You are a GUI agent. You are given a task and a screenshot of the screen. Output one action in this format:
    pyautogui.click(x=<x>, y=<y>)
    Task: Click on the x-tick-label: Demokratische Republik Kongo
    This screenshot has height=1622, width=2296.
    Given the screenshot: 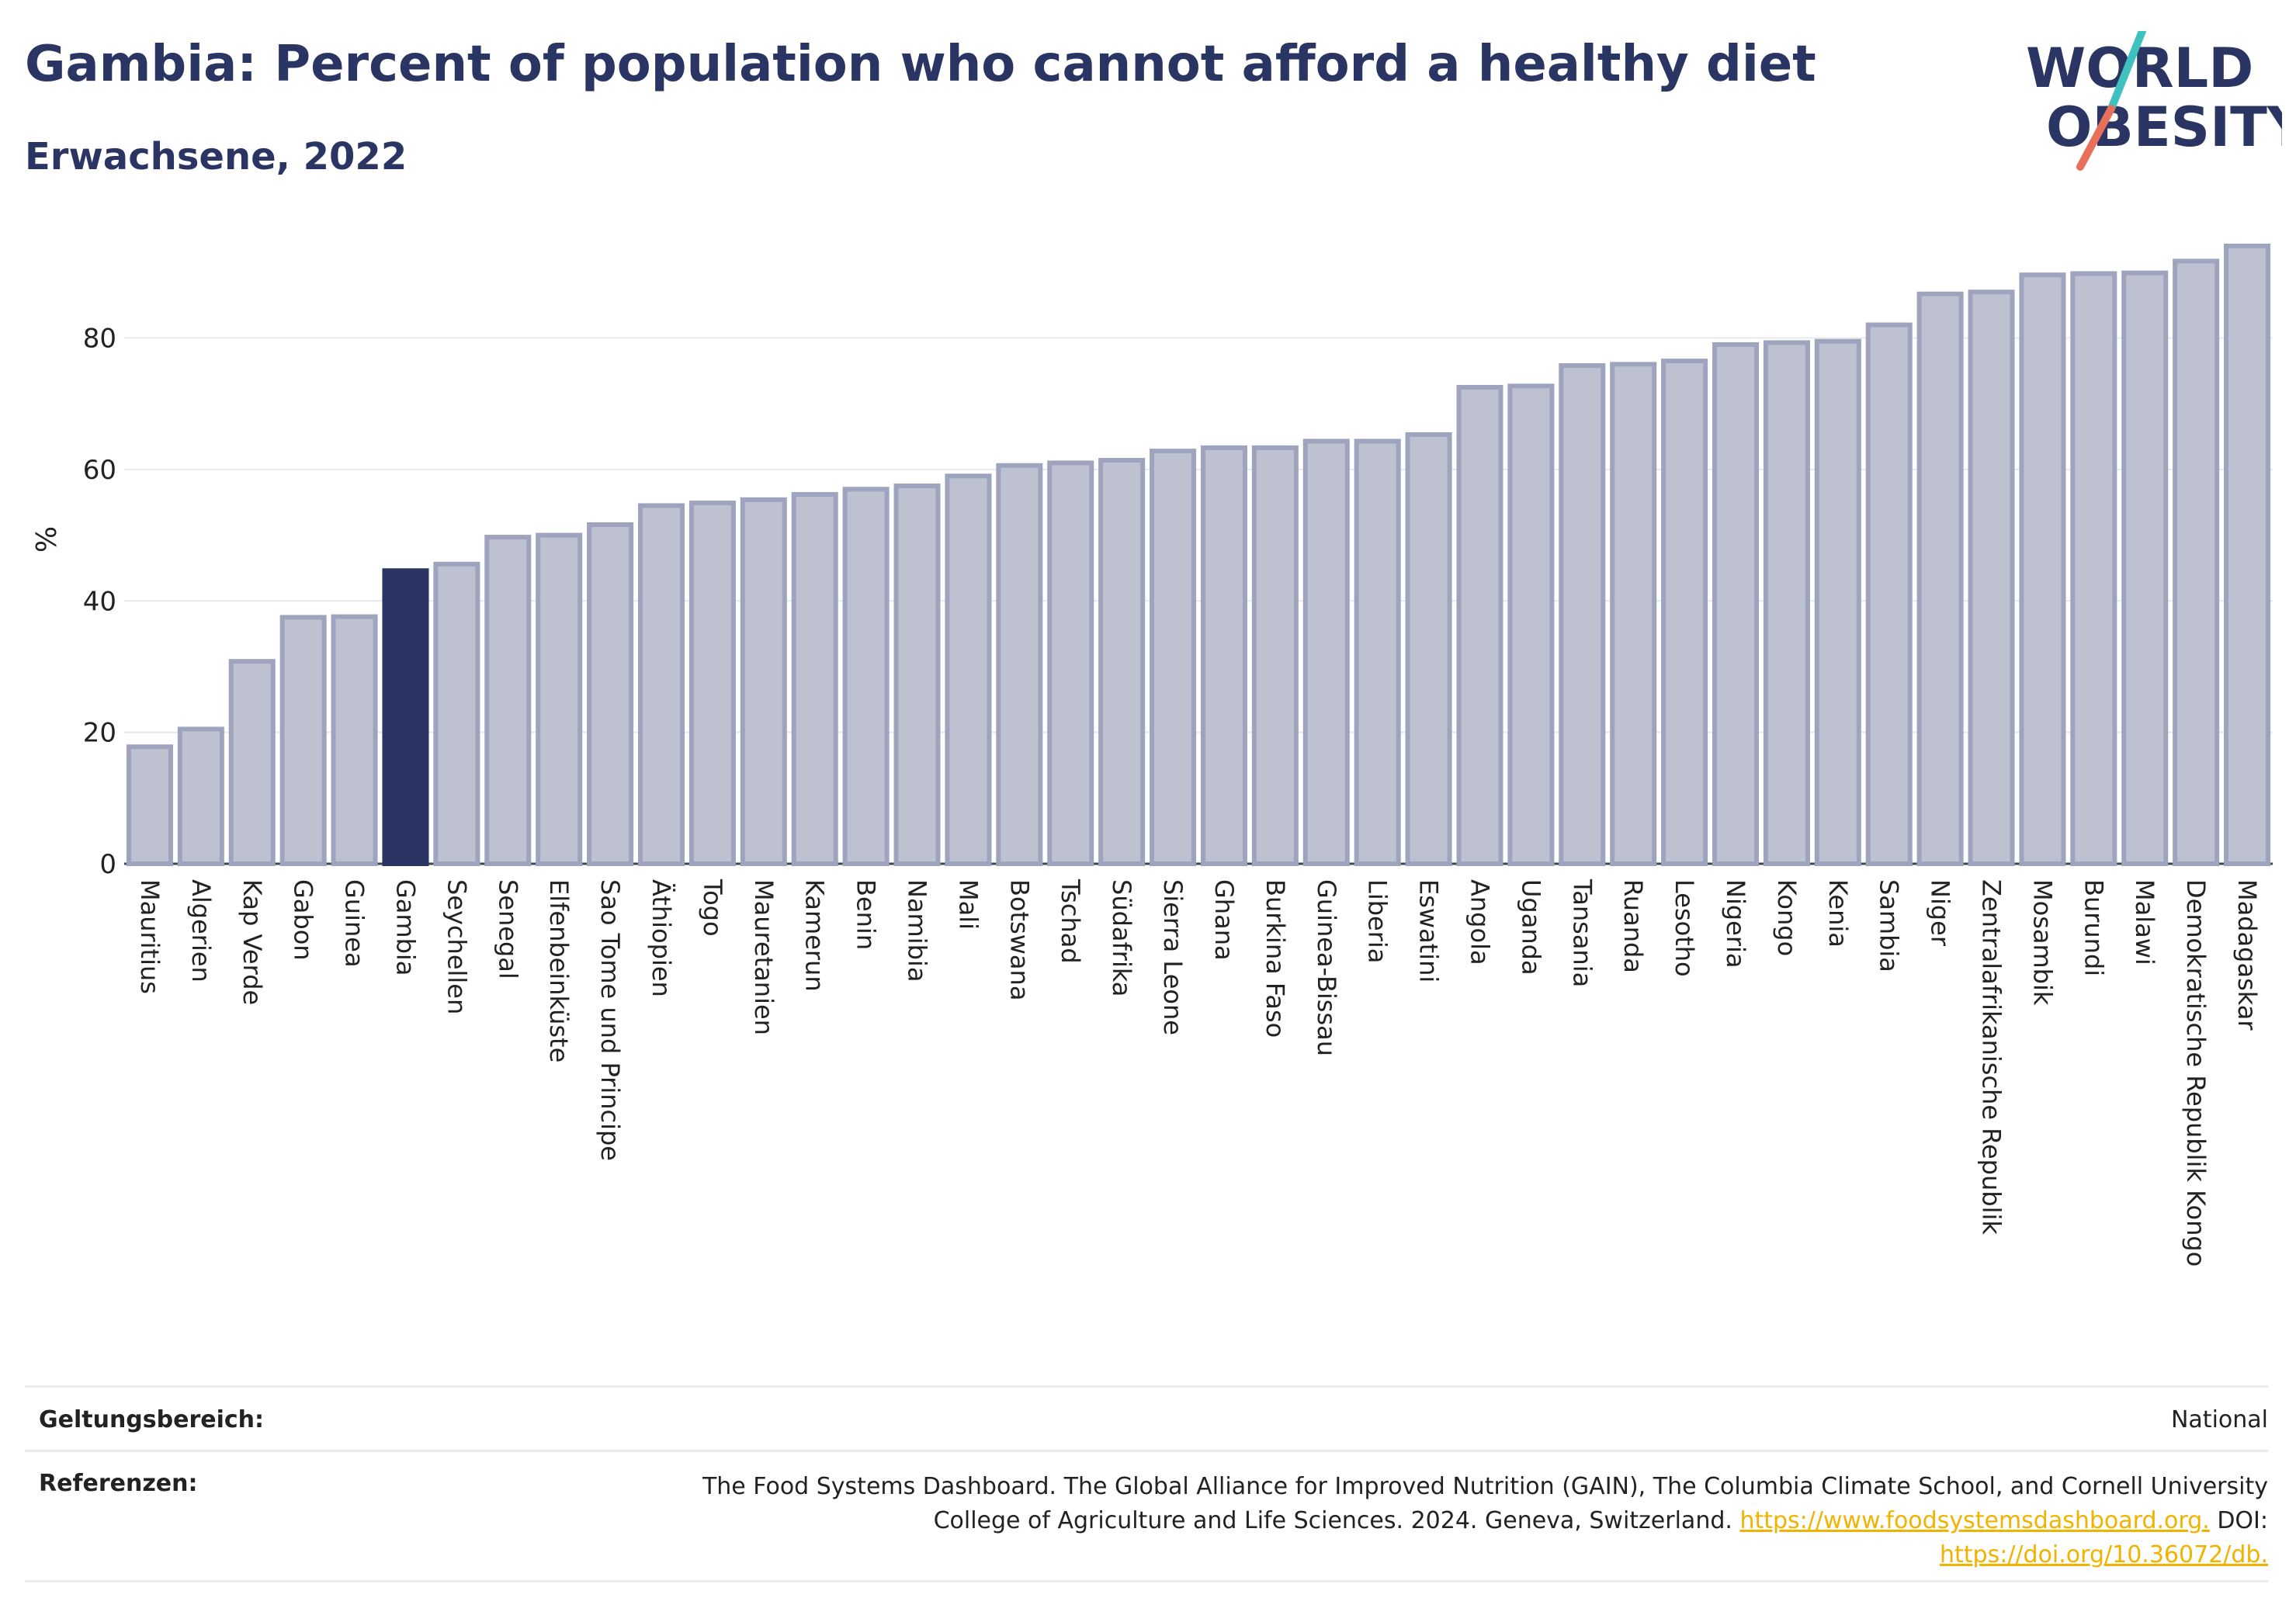 What is the action you would take?
    pyautogui.click(x=2196, y=1073)
    